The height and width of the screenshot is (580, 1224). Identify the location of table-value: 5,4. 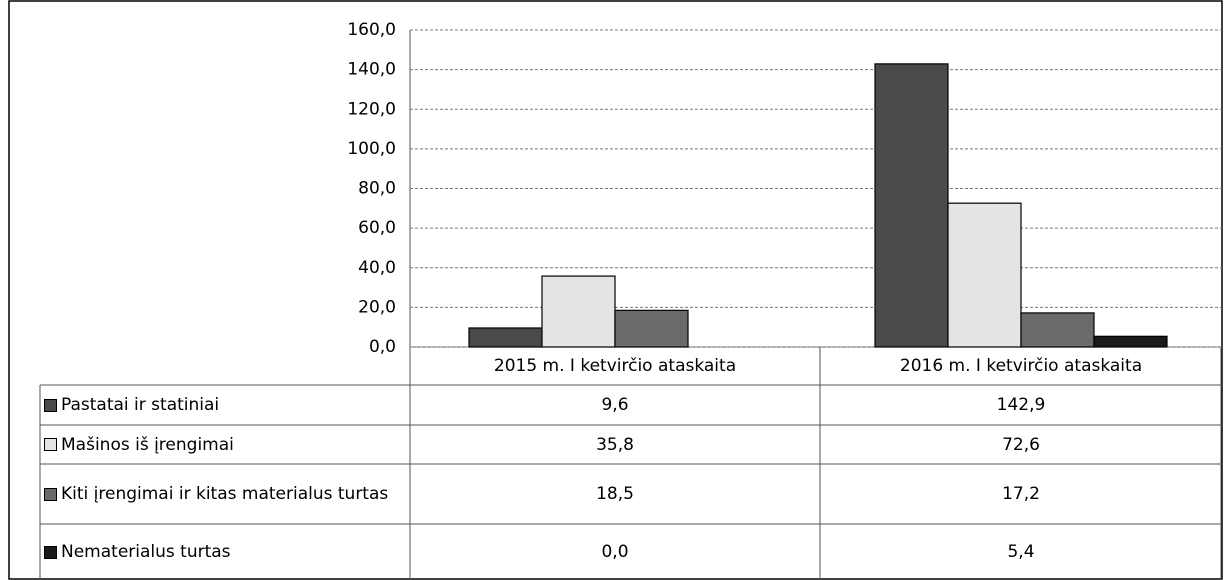
(1021, 552).